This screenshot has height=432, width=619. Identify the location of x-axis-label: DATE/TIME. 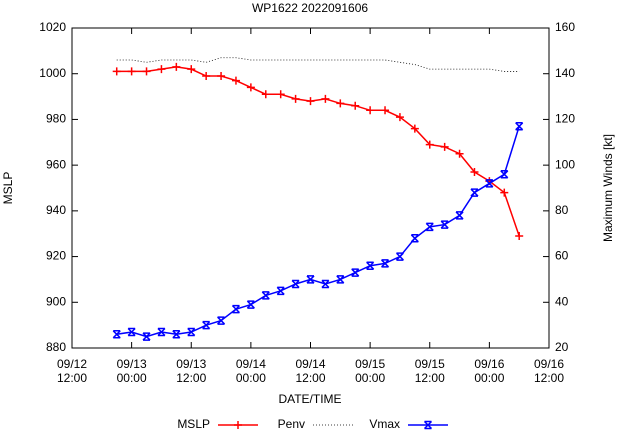
(309, 399).